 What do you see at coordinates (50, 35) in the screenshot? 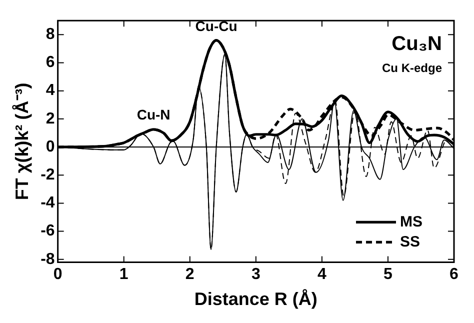
I see `y-tick-label: 8` at bounding box center [50, 35].